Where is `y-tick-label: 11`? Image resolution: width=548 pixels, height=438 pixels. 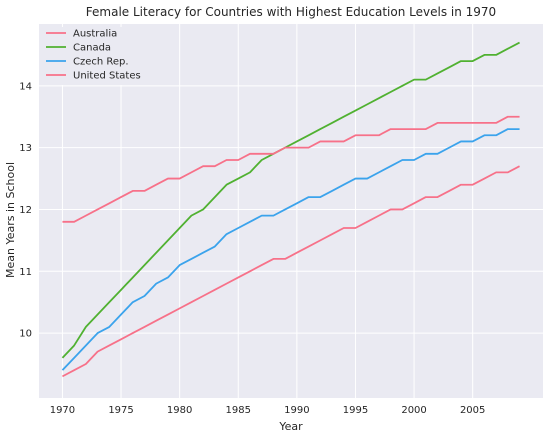
y-tick-label: 11 is located at coordinates (25, 272).